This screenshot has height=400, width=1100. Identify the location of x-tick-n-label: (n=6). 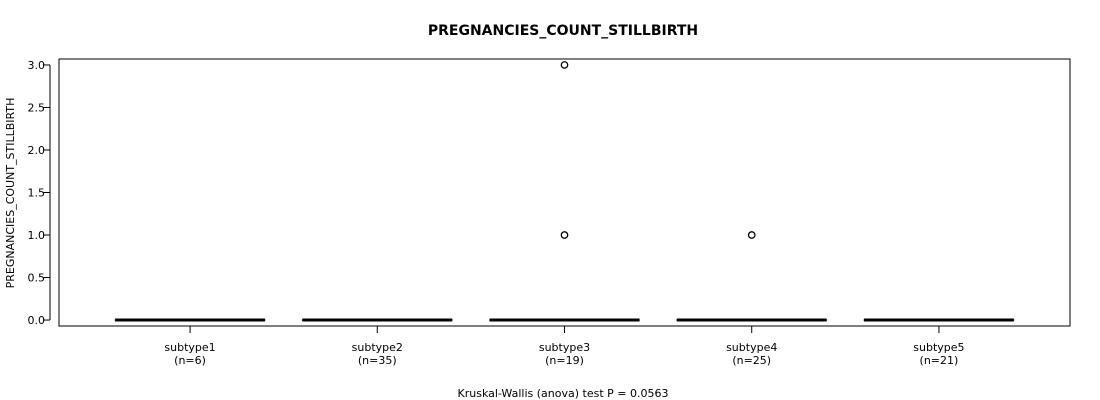
(190, 360).